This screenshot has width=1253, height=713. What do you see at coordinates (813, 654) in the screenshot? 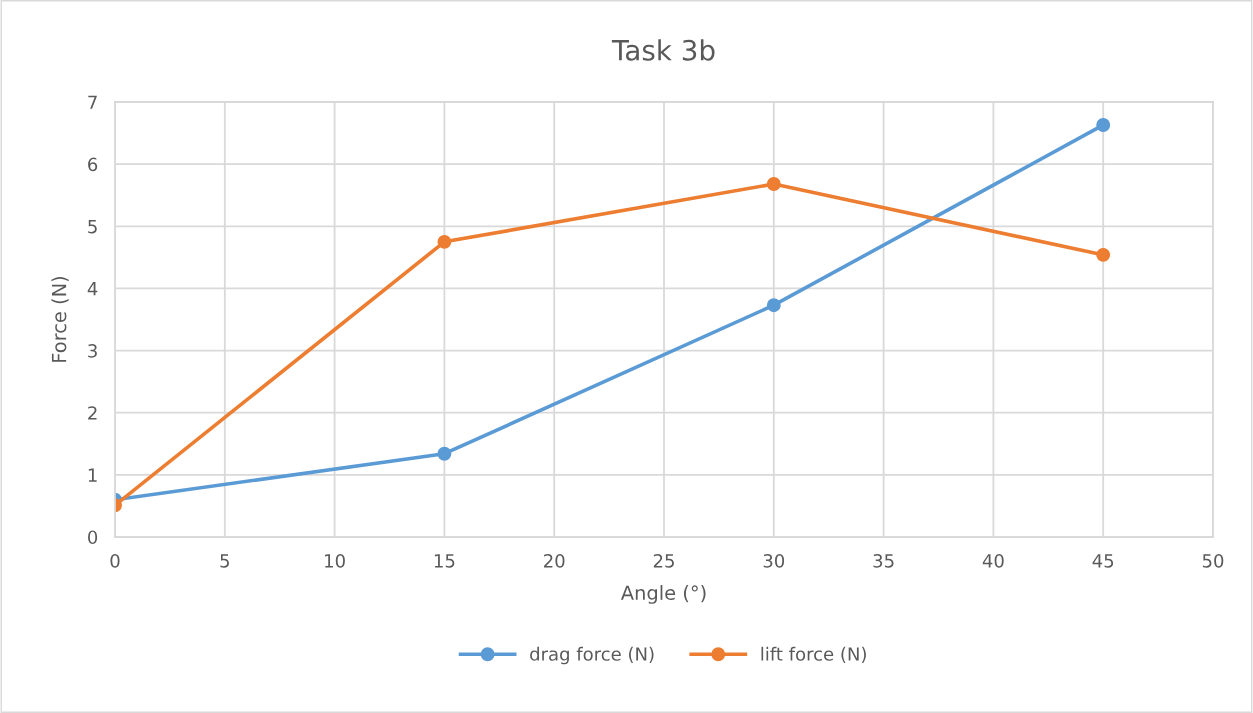
I see `legend-label: lift force (N)` at bounding box center [813, 654].